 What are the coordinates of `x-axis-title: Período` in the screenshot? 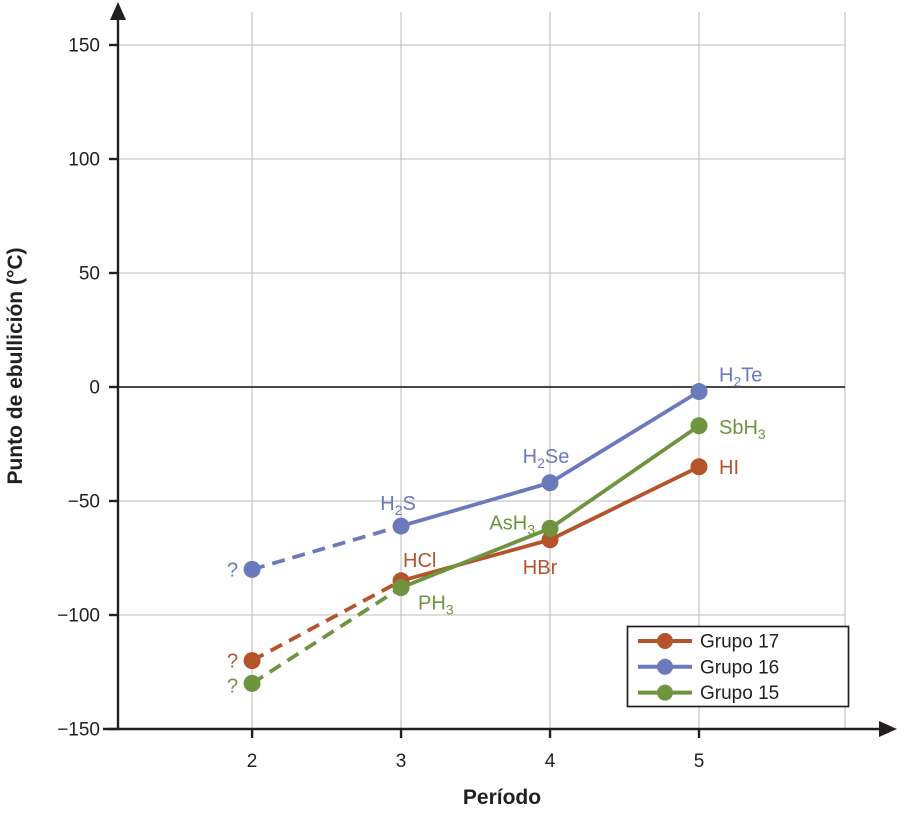 It's located at (502, 797).